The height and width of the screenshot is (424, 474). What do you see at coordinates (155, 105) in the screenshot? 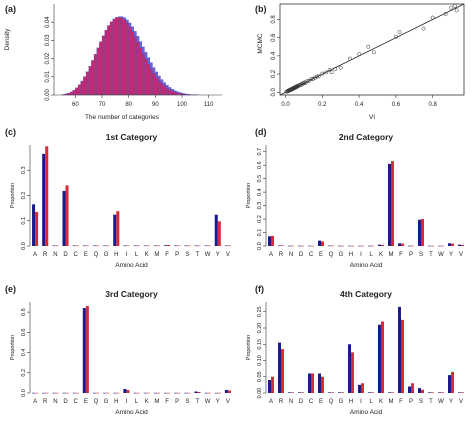
I see `x-tick-label: 90` at bounding box center [155, 105].